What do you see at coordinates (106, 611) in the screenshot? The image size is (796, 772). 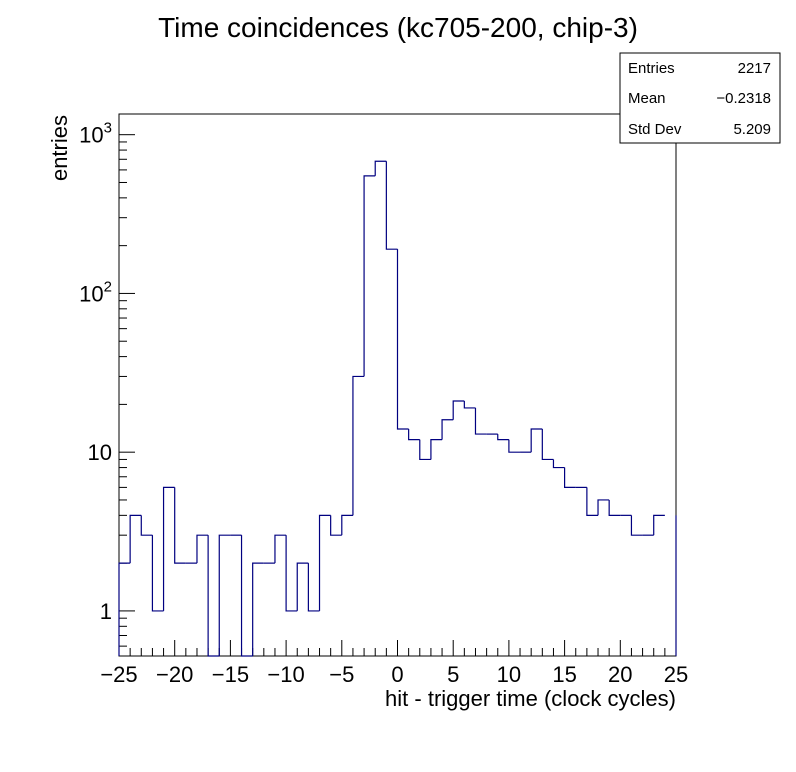 I see `y-tick-label: 1` at bounding box center [106, 611].